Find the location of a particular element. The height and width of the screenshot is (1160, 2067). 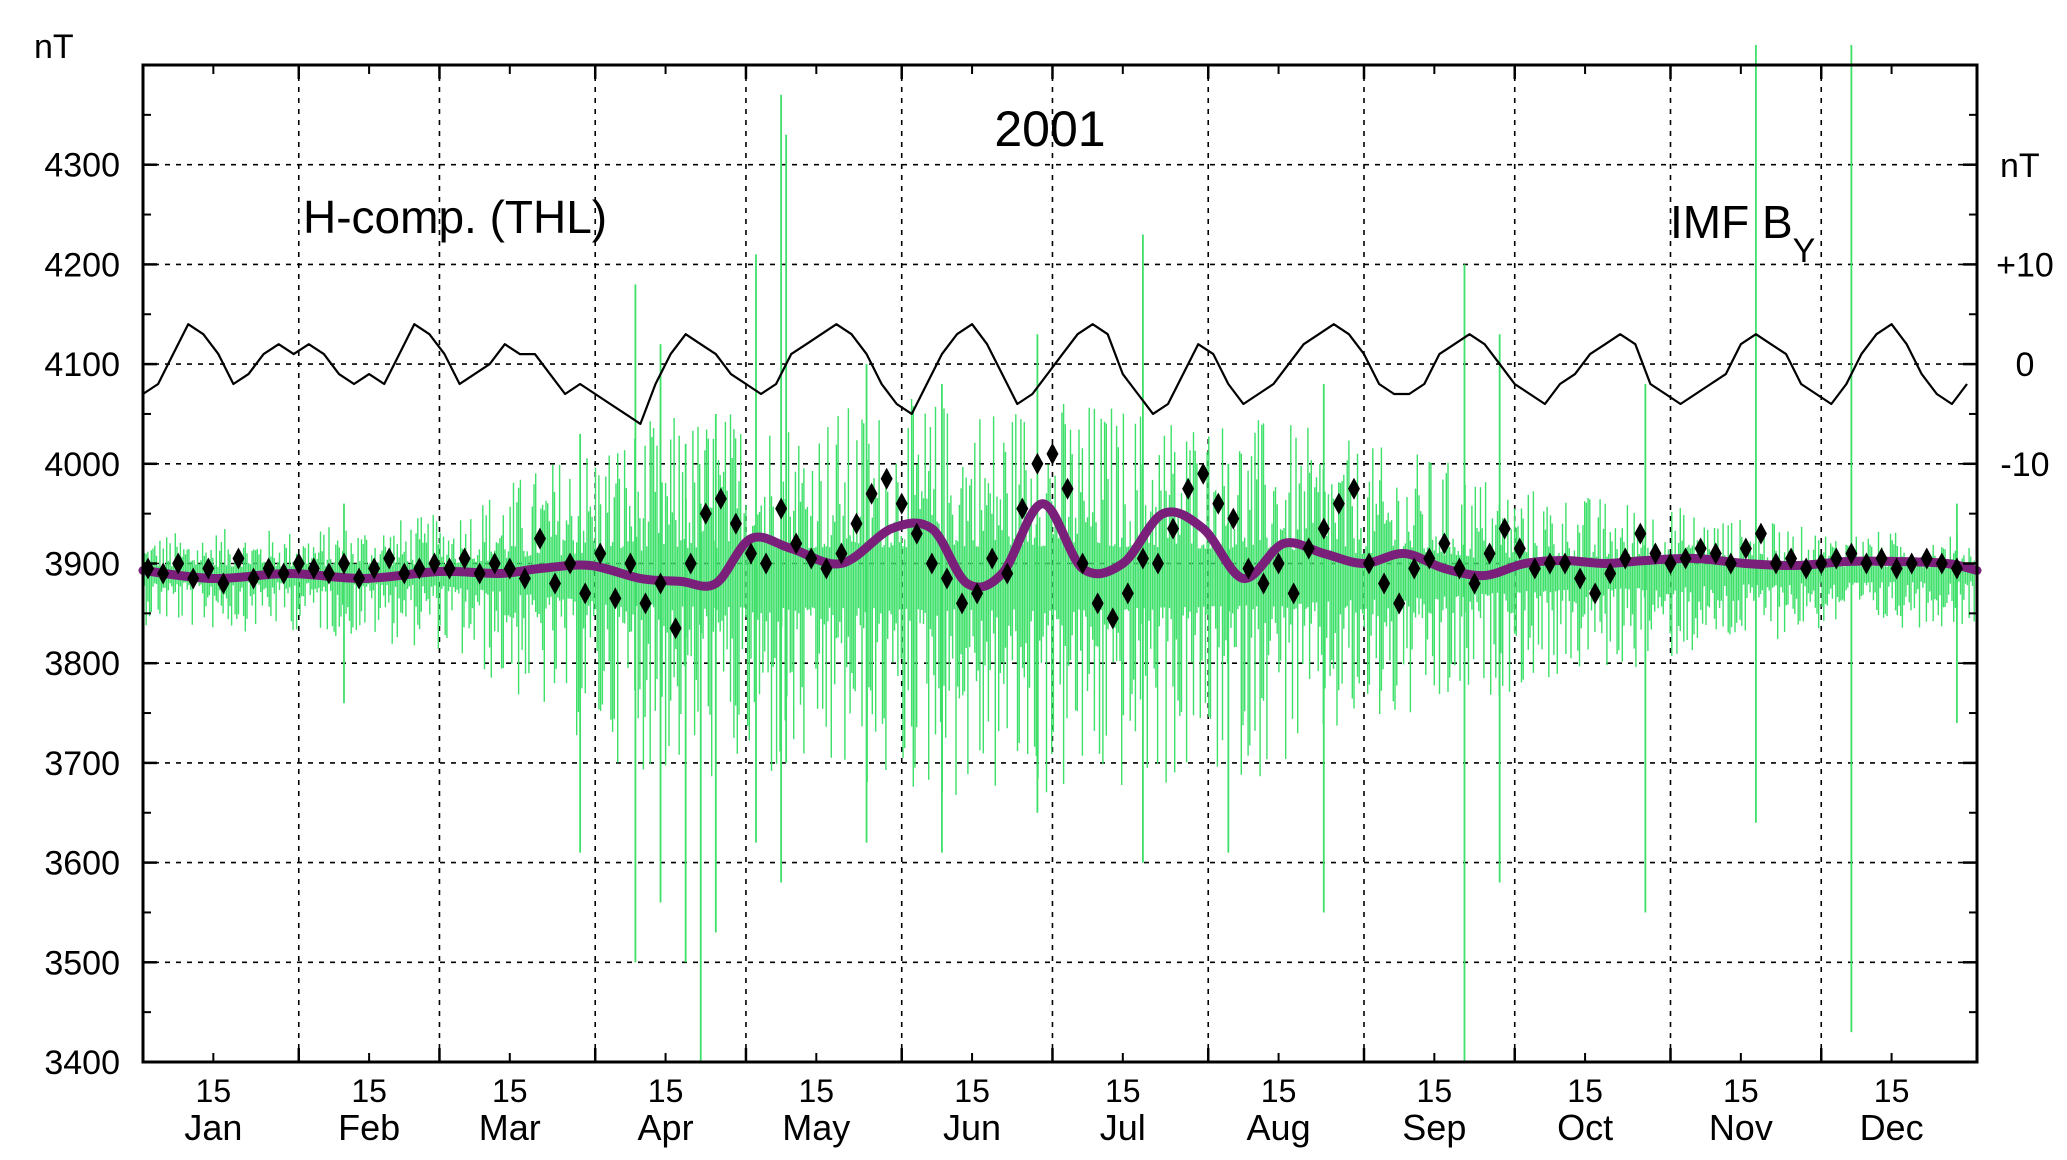

right-axis-unit: nT is located at coordinates (2020, 166).